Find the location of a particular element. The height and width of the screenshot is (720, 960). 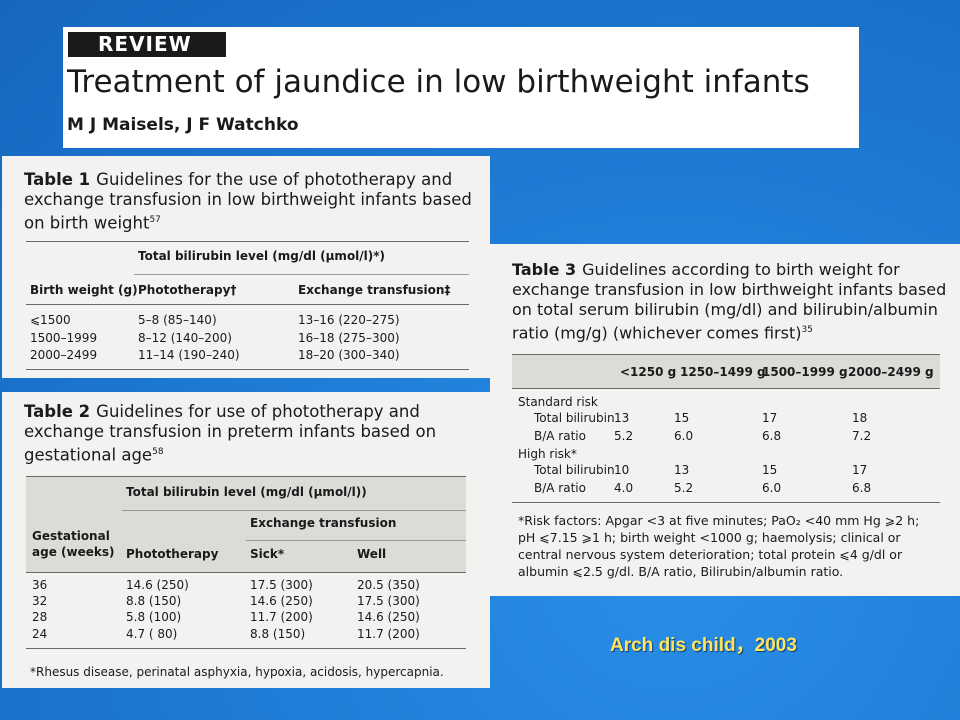

table-3-header-rule is located at coordinates (726, 388).